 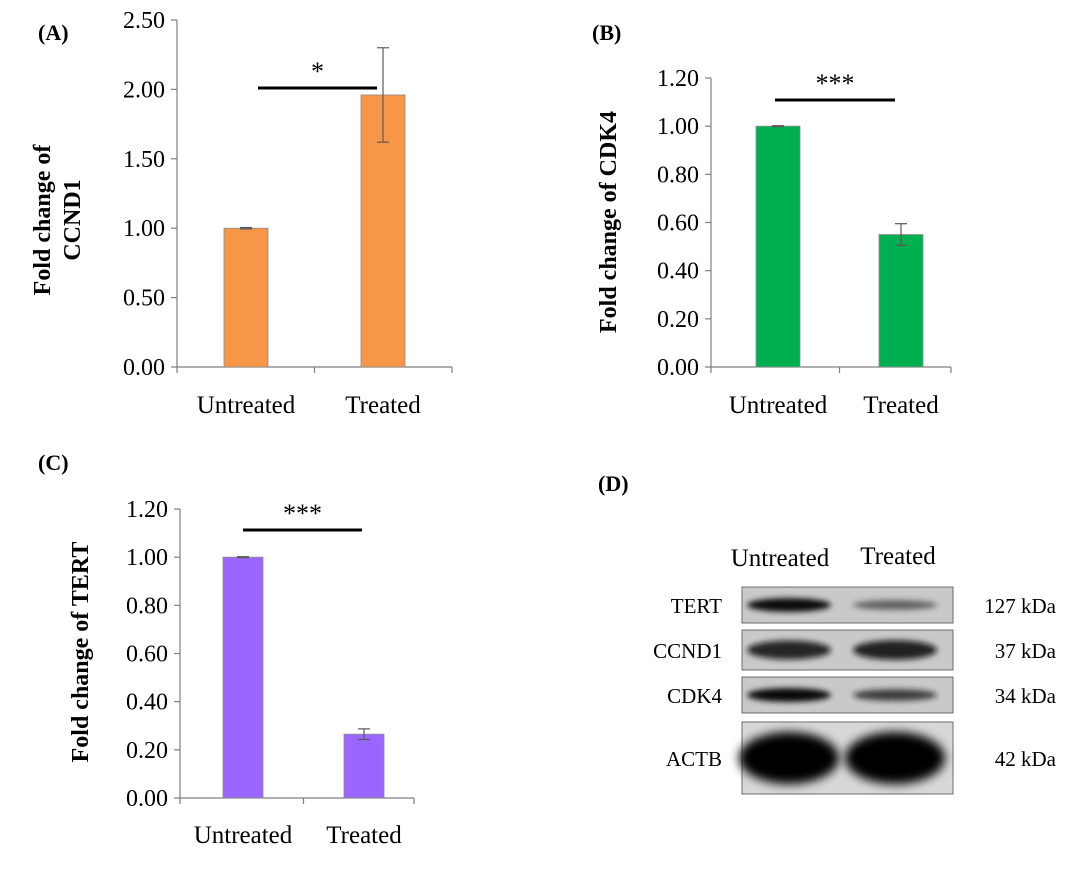 What do you see at coordinates (696, 606) in the screenshot?
I see `blot-protein-label: TERT` at bounding box center [696, 606].